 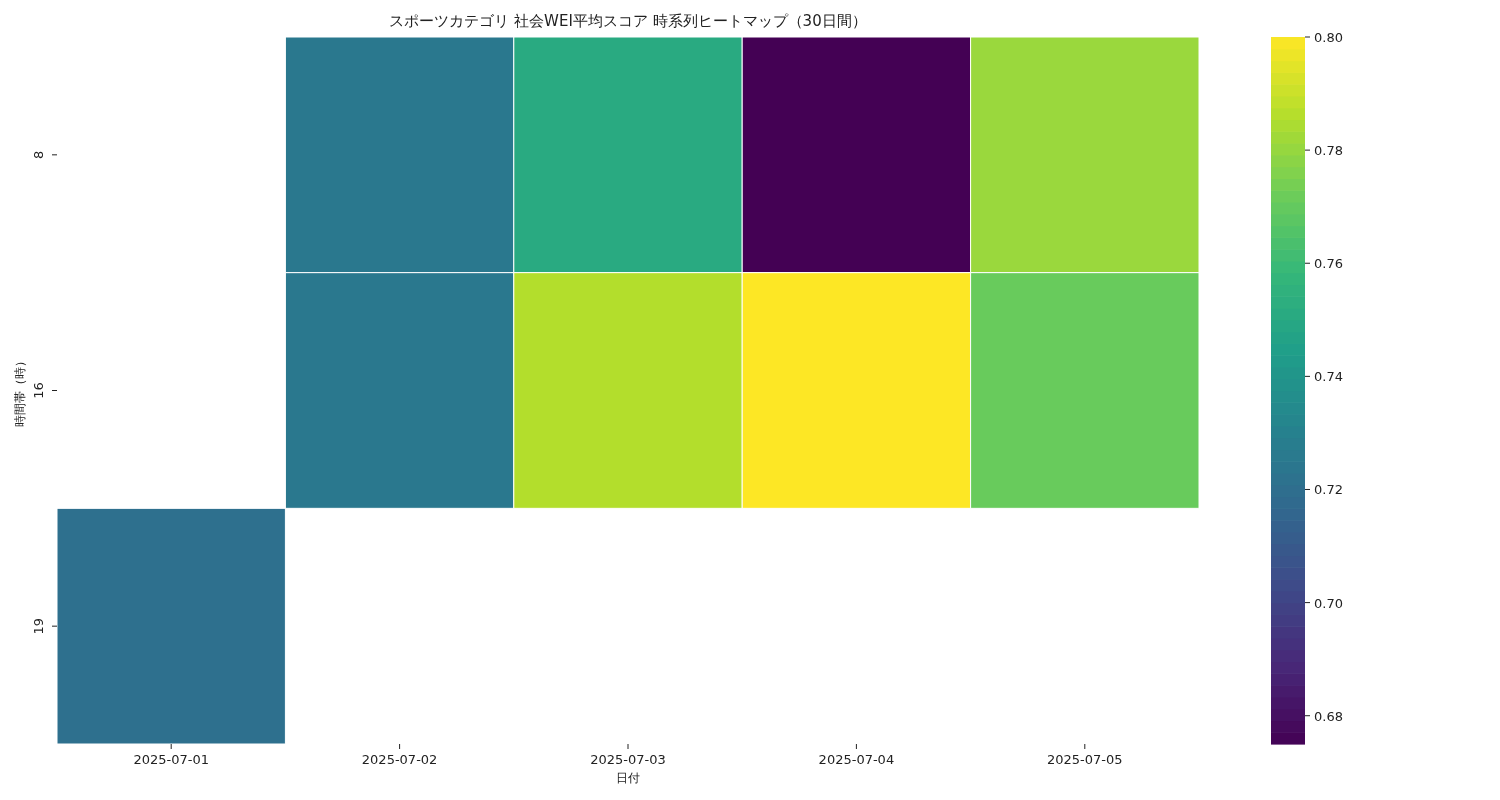 I want to click on x-axis-title: 日付, so click(x=628, y=778).